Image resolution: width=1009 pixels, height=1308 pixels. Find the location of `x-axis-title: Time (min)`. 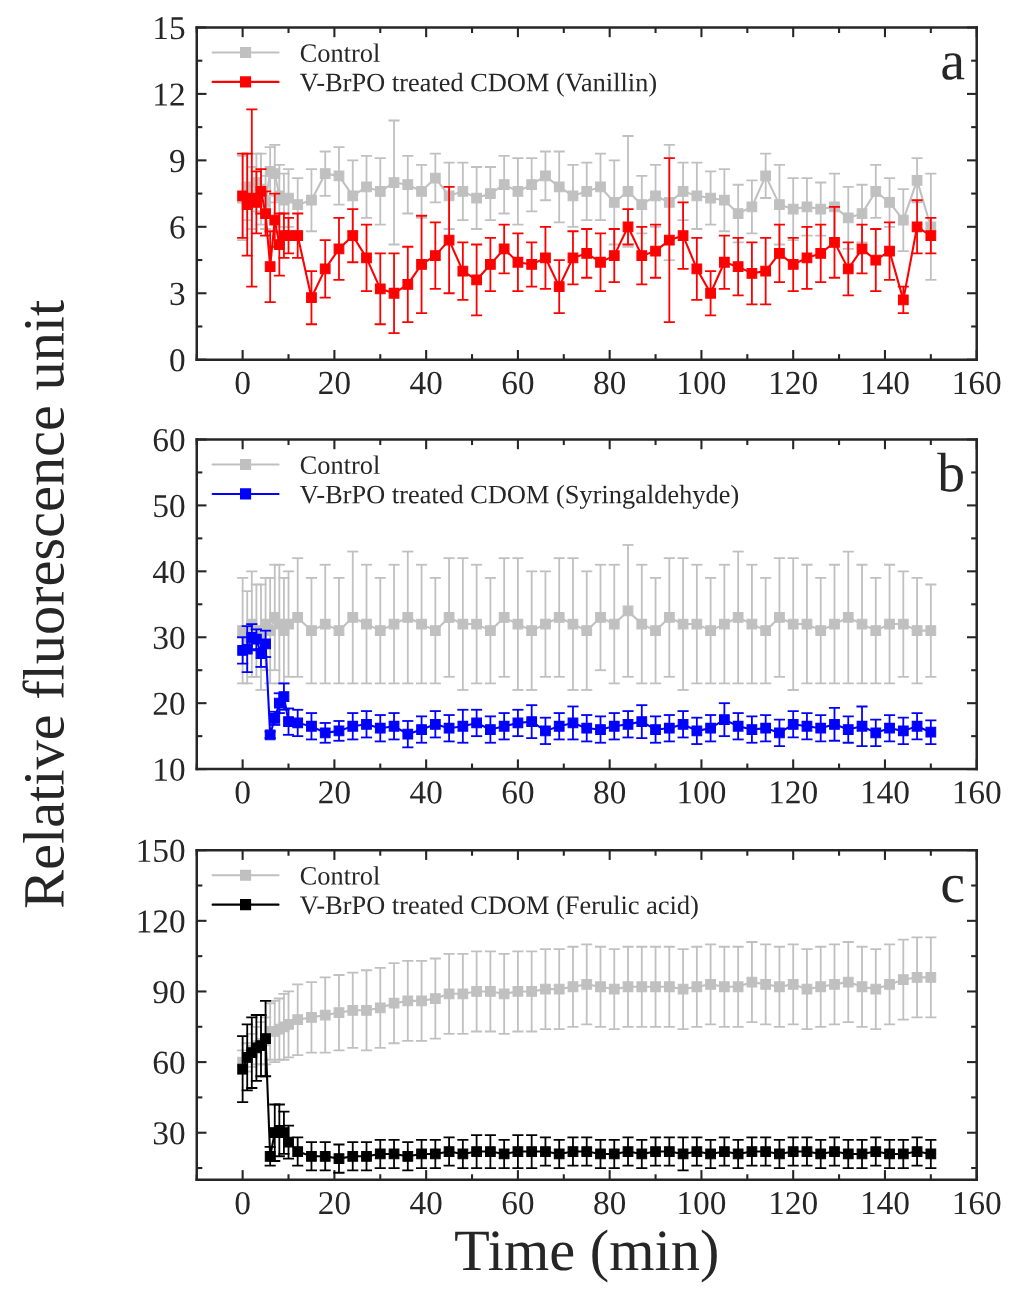

x-axis-title: Time (min) is located at coordinates (586, 1256).